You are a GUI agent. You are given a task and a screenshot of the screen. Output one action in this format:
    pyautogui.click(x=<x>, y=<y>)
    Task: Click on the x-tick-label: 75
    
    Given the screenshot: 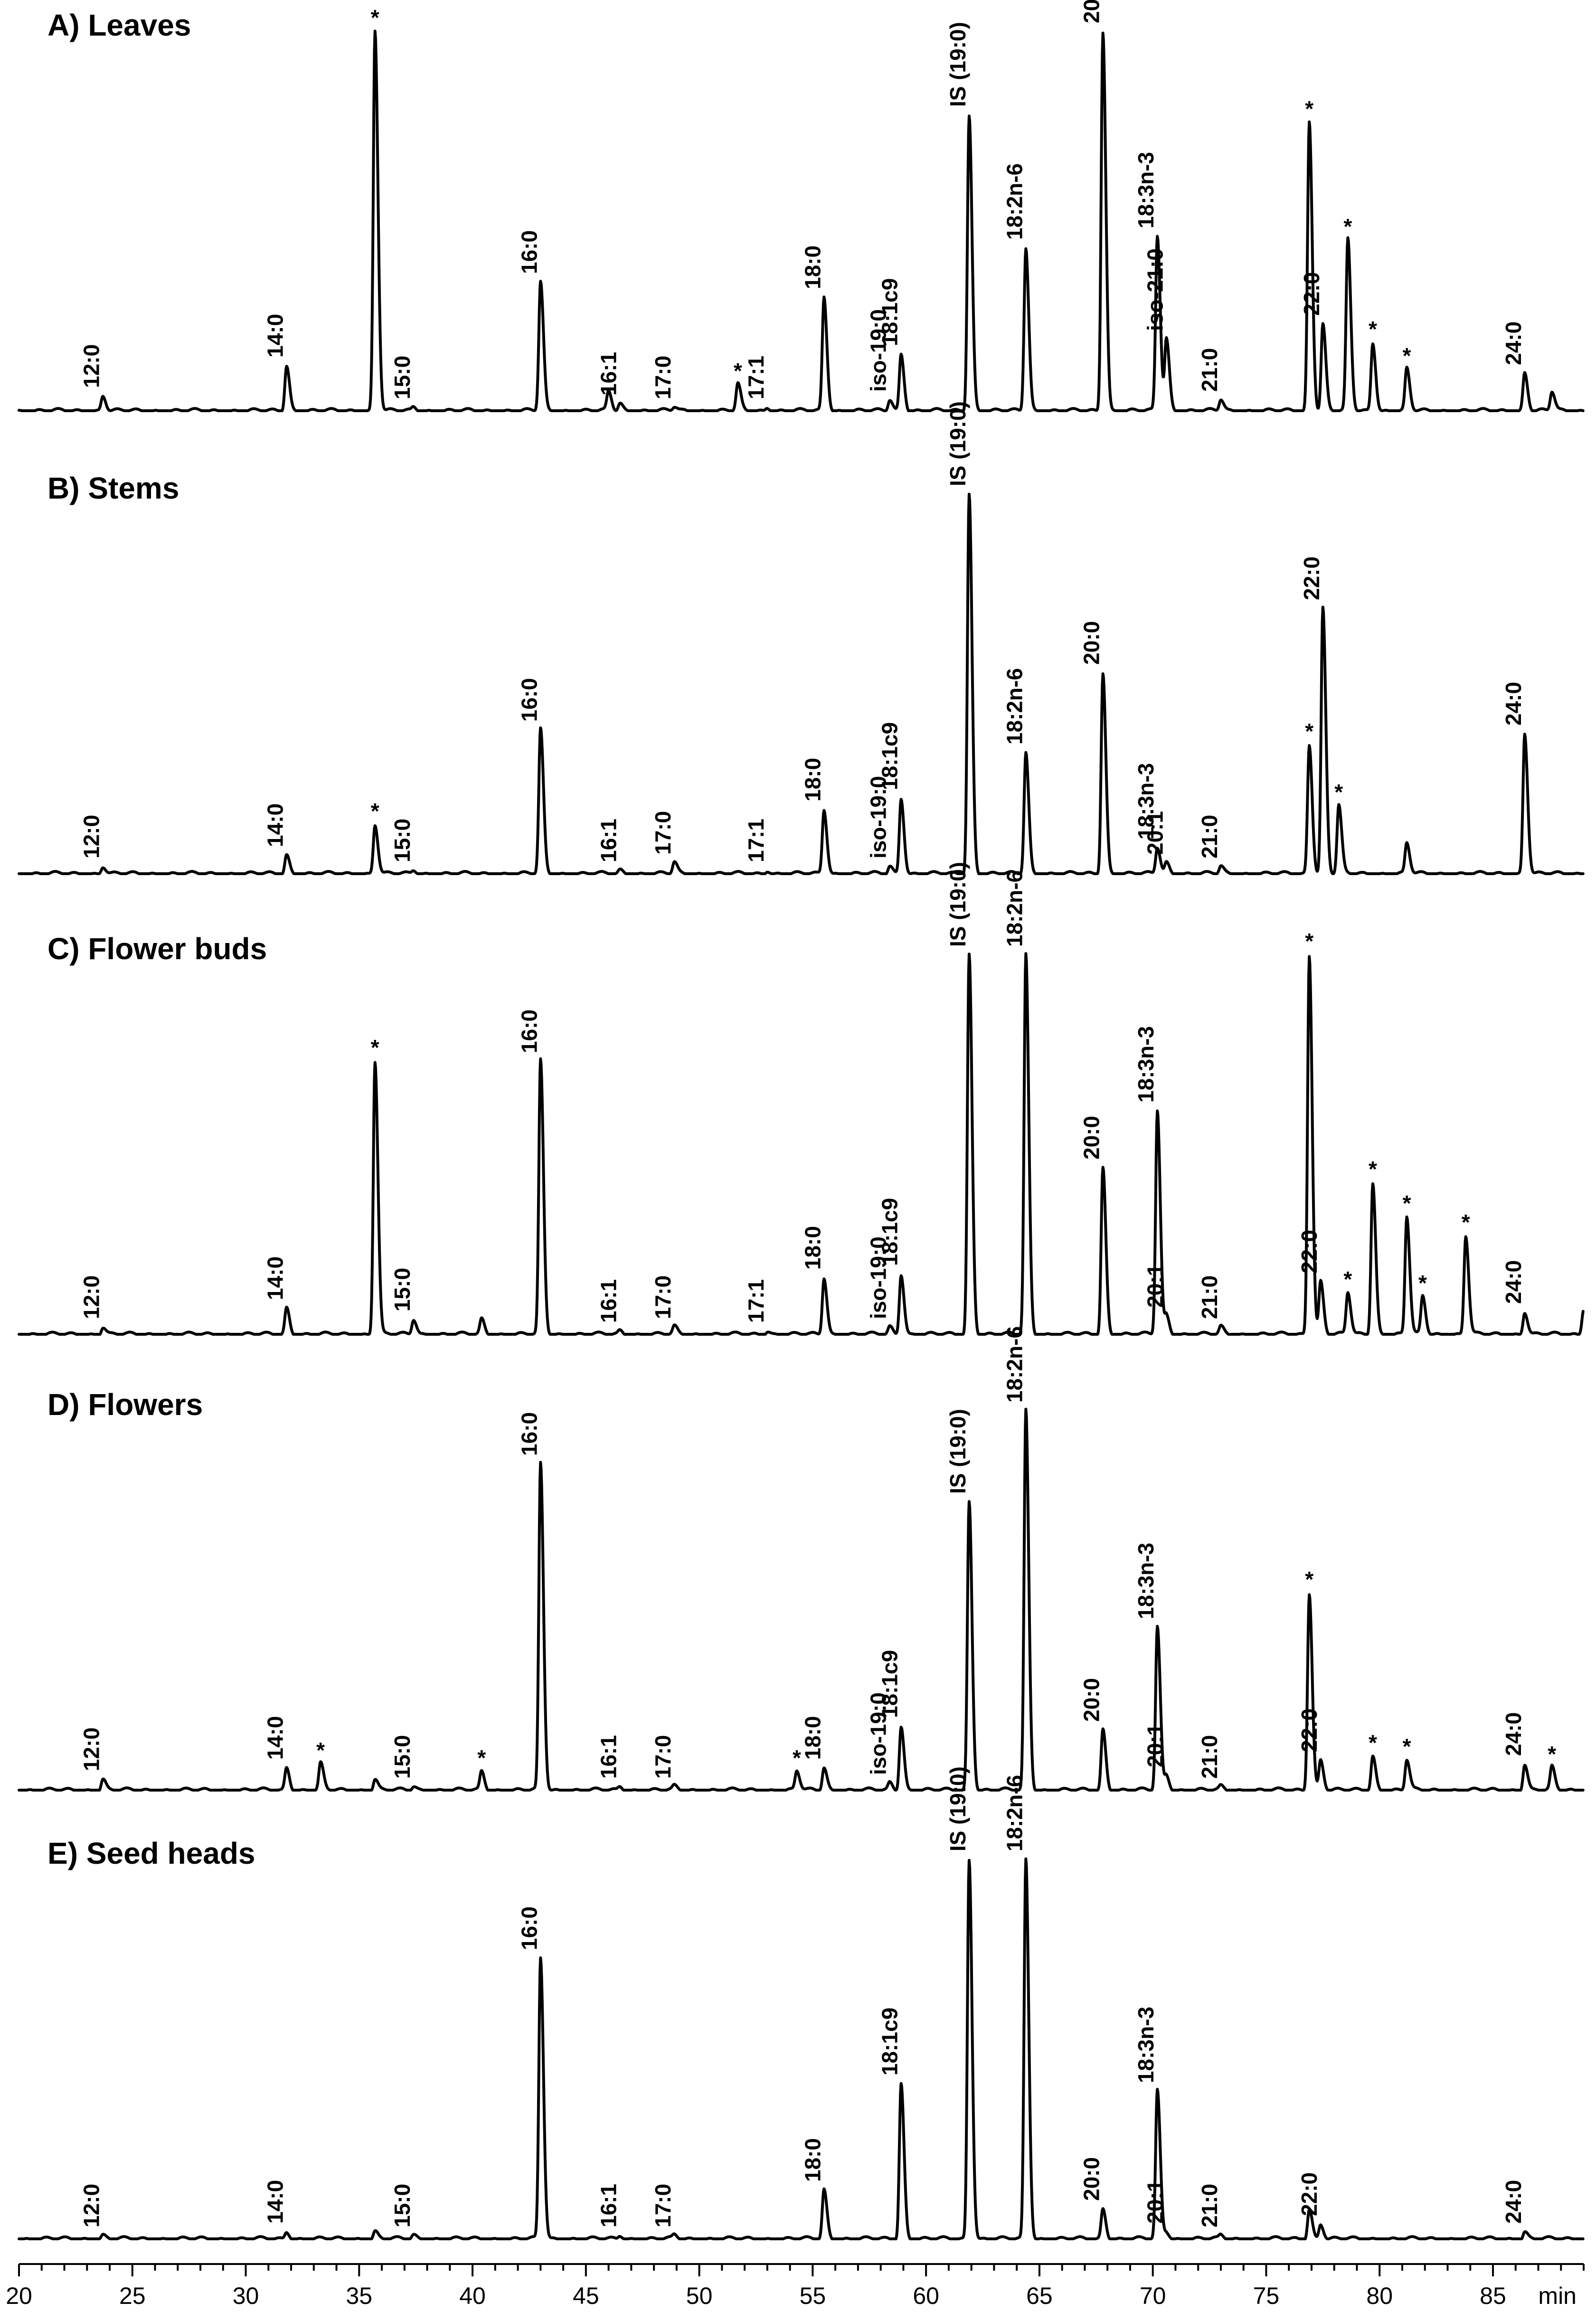 What is the action you would take?
    pyautogui.click(x=1266, y=2296)
    